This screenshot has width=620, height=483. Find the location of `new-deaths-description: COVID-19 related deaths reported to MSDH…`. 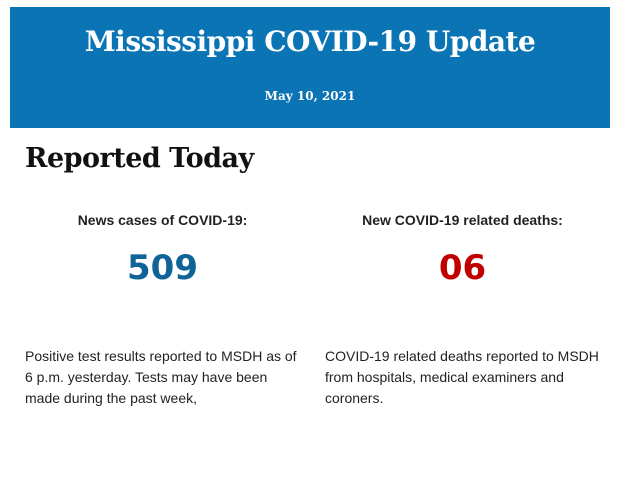

new-deaths-description: COVID-19 related deaths reported to MSDH… is located at coordinates (462, 377).